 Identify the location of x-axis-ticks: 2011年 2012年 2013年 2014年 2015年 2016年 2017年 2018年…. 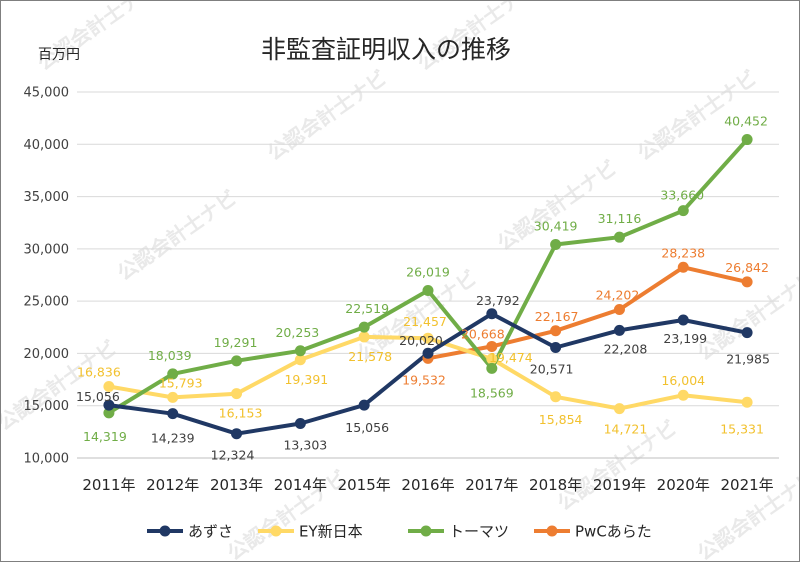
(427, 485).